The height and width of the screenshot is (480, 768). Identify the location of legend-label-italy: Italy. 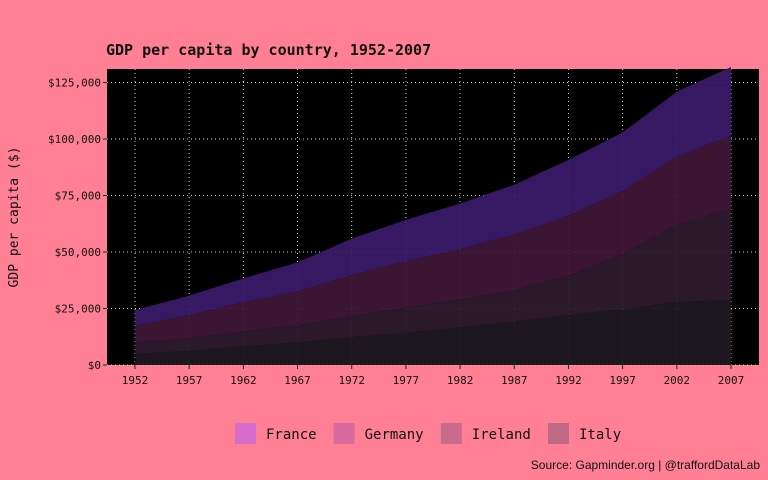
(600, 435).